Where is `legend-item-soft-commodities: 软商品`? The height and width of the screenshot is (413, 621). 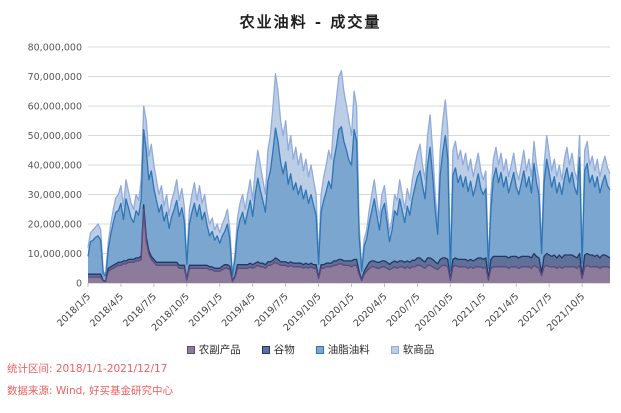 legend-item-soft-commodities: 软商品 is located at coordinates (412, 349).